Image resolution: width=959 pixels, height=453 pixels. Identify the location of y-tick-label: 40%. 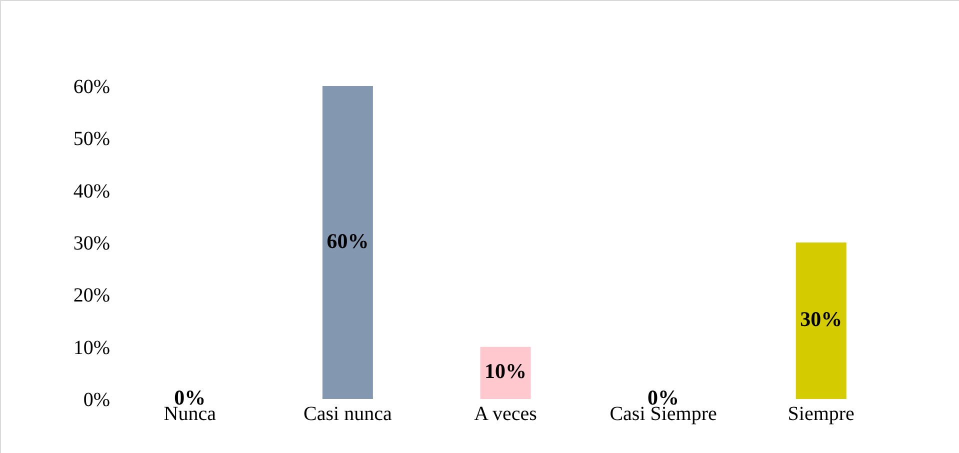
(91, 191).